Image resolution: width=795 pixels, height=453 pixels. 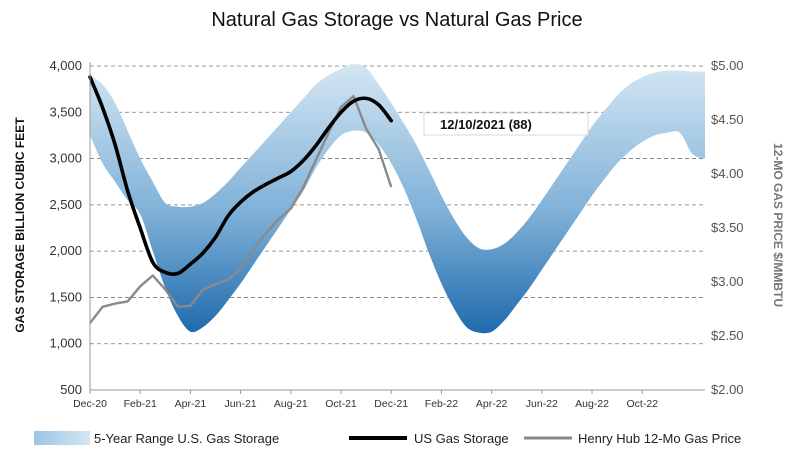 I want to click on y-tick-label: 2,500, so click(x=65, y=204).